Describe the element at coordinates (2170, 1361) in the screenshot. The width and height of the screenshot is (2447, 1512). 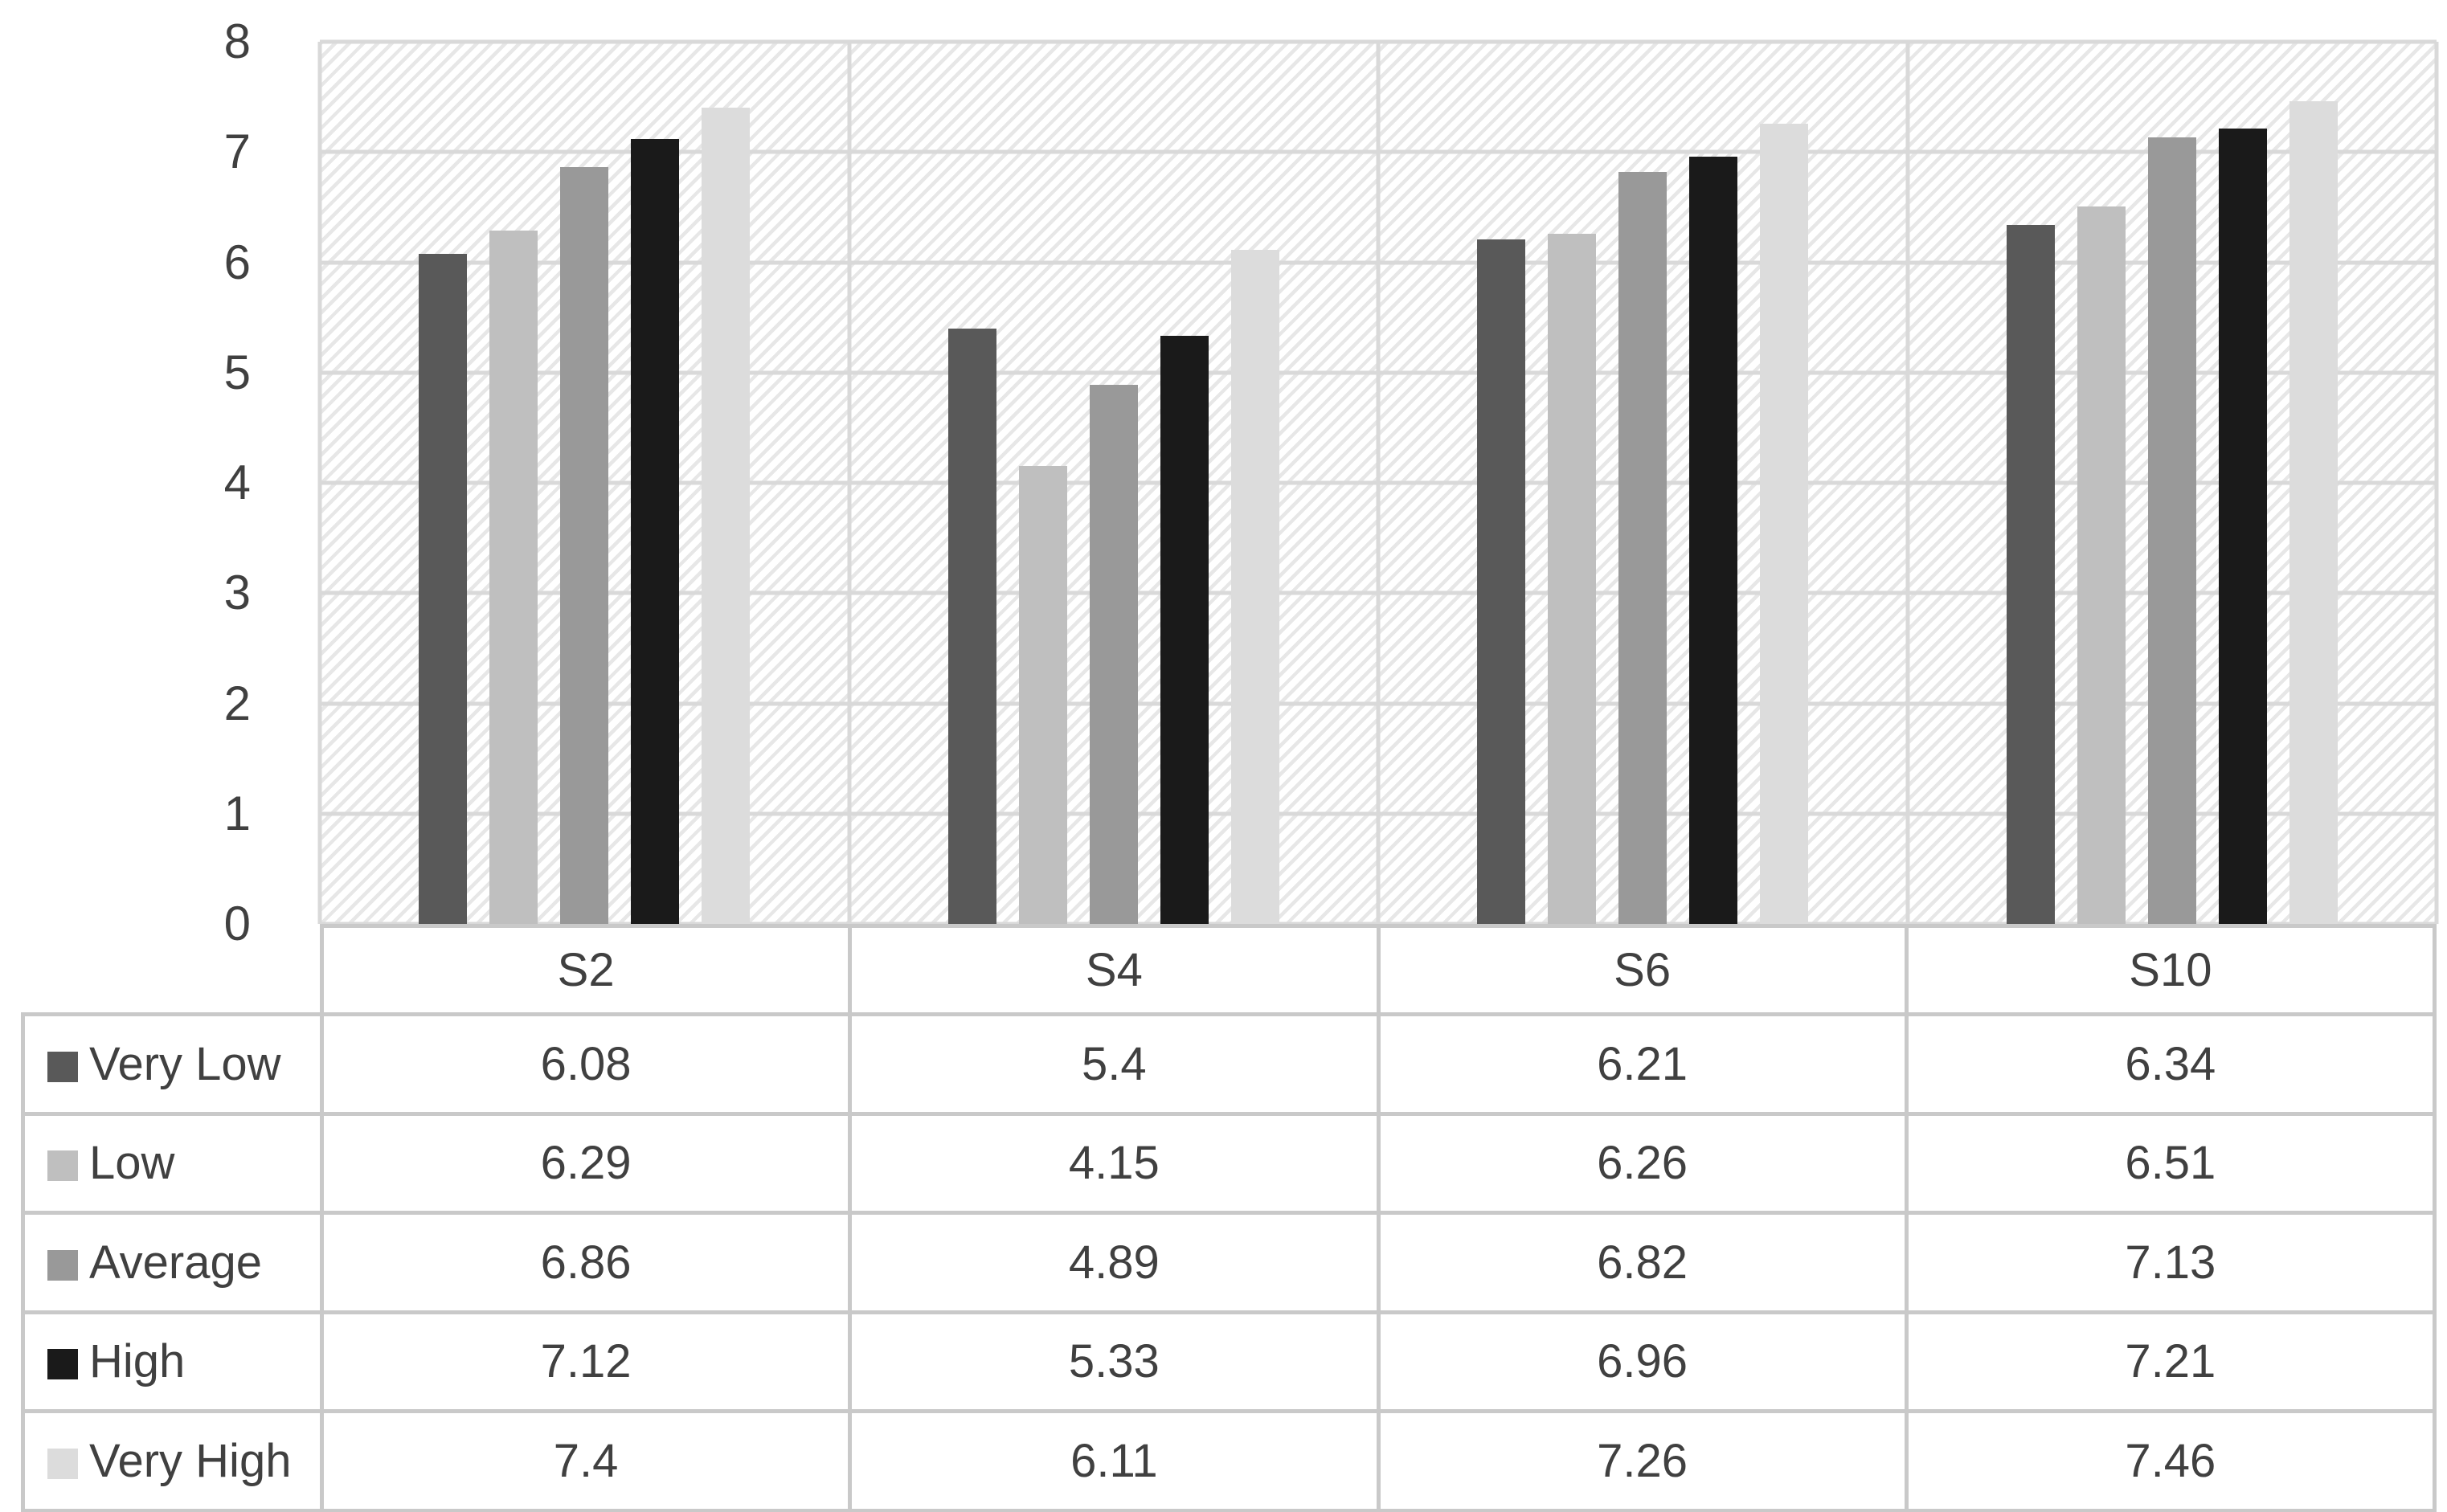
I see `value-cell-s10-high: 7.21` at that location.